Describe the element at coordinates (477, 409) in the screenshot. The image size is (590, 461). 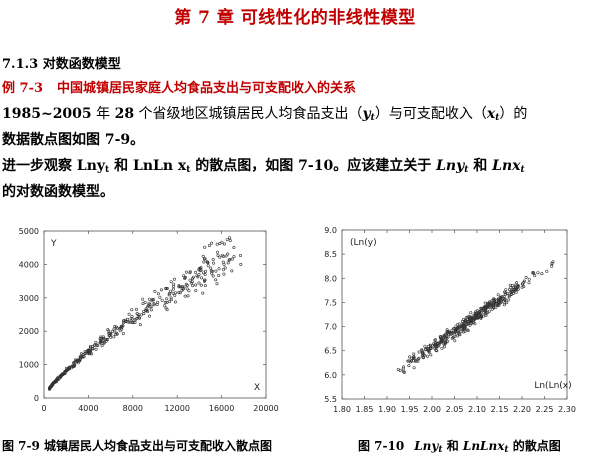
I see `x-tick-label: 2.10` at that location.